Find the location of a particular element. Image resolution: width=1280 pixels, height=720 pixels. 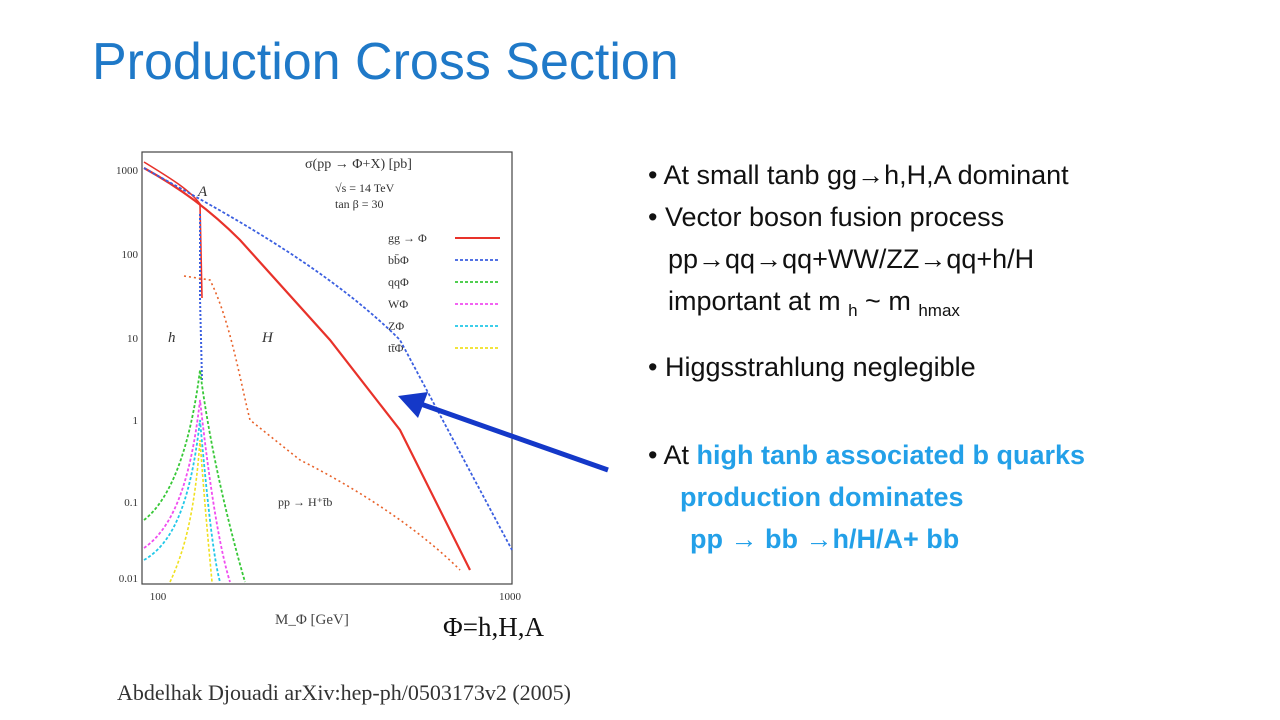

bb-curve-h is located at coordinates (201, 297).